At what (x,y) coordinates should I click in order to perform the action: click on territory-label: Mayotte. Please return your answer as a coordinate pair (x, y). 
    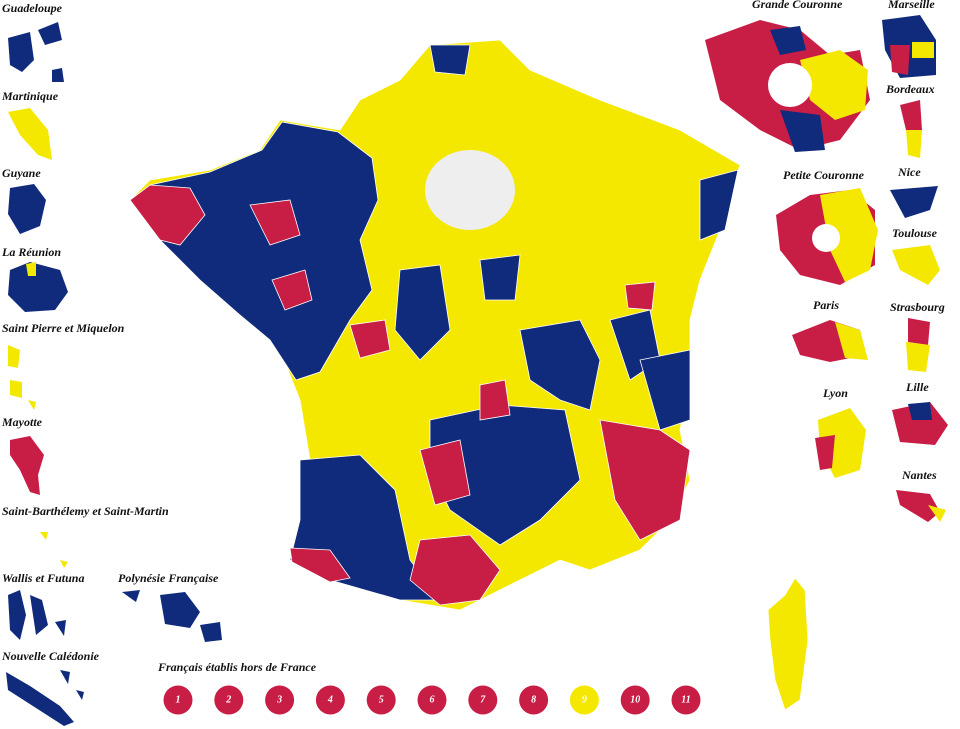
    Looking at the image, I should click on (22, 422).